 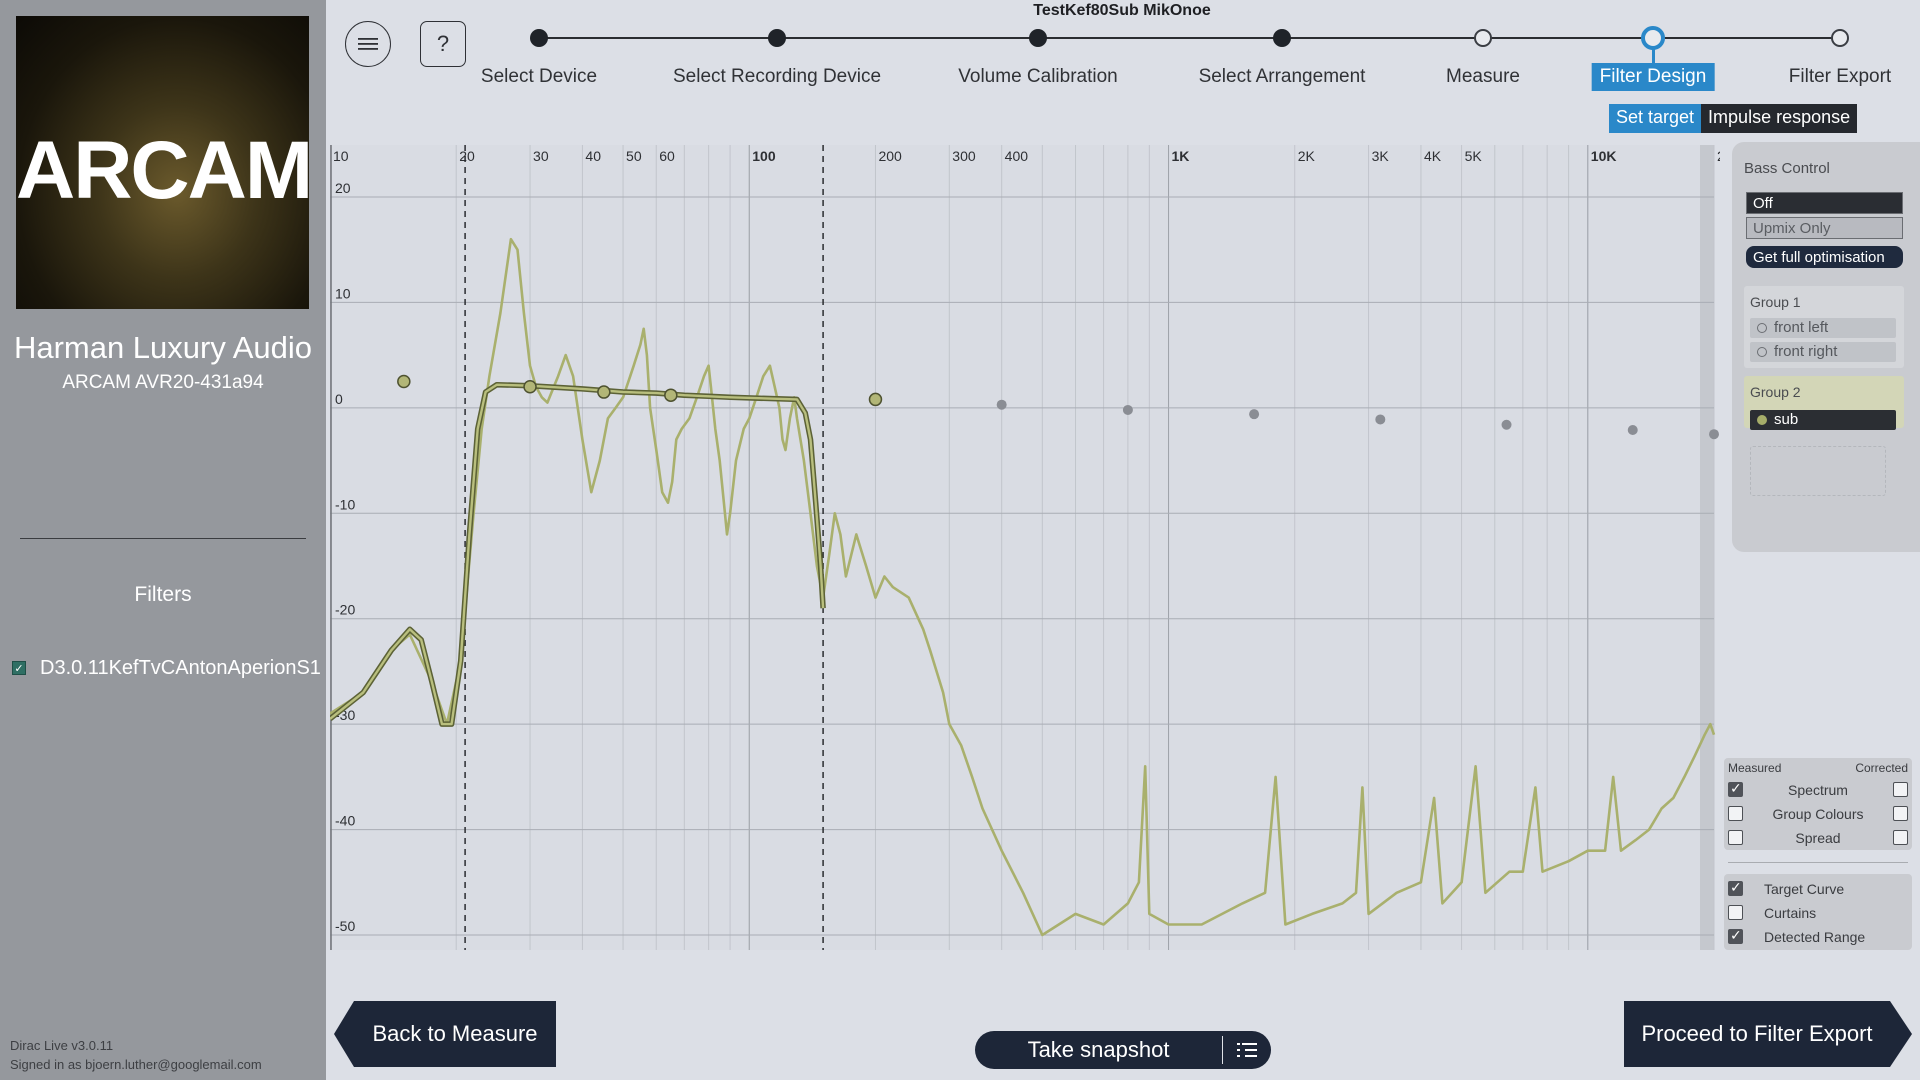 What do you see at coordinates (1818, 814) in the screenshot?
I see `group-colours-label: Group Colours` at bounding box center [1818, 814].